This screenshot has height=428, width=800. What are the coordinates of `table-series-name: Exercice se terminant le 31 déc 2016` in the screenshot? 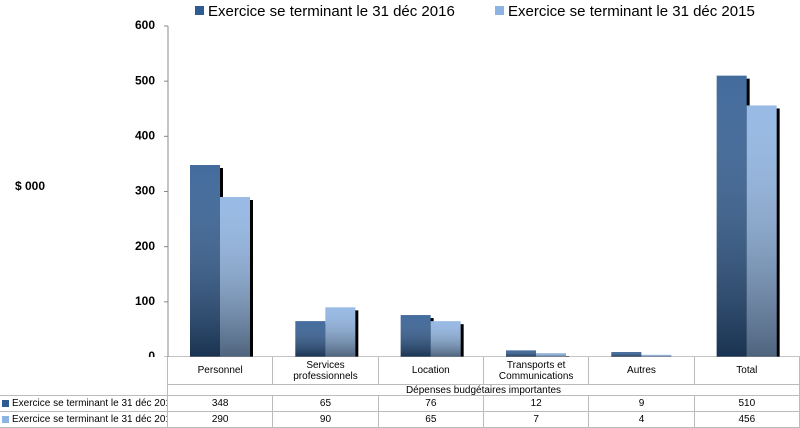 It's located at (84, 404).